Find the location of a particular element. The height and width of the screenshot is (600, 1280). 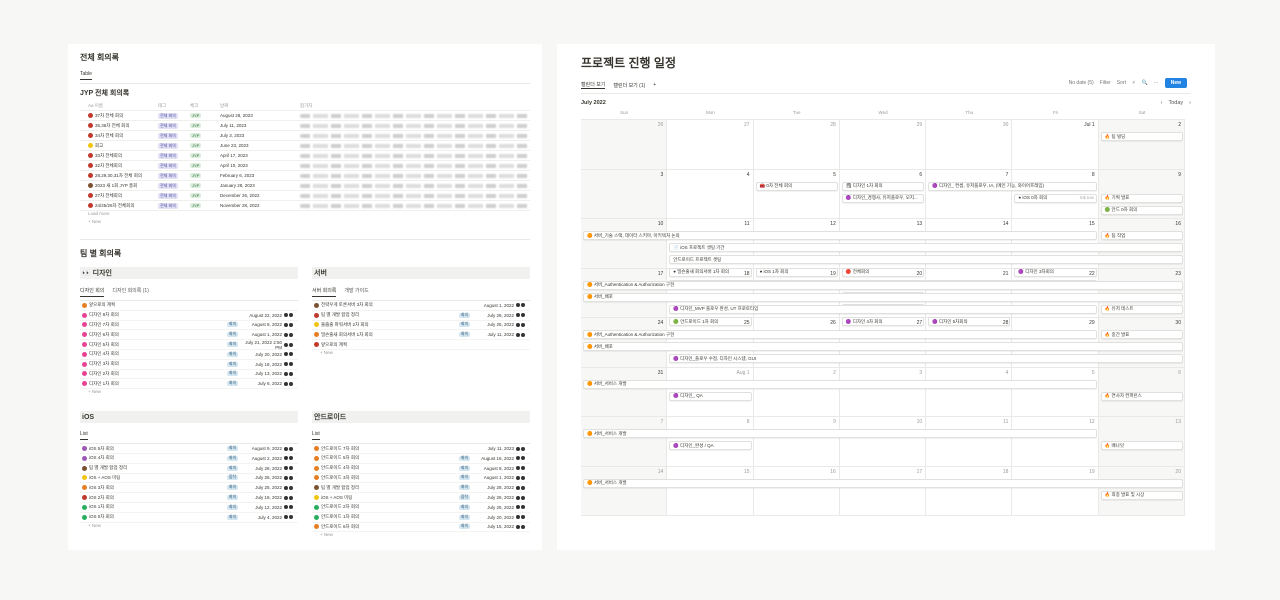

calendar-event: 🔥 연사자 컨퍼런스 is located at coordinates (1141, 396).